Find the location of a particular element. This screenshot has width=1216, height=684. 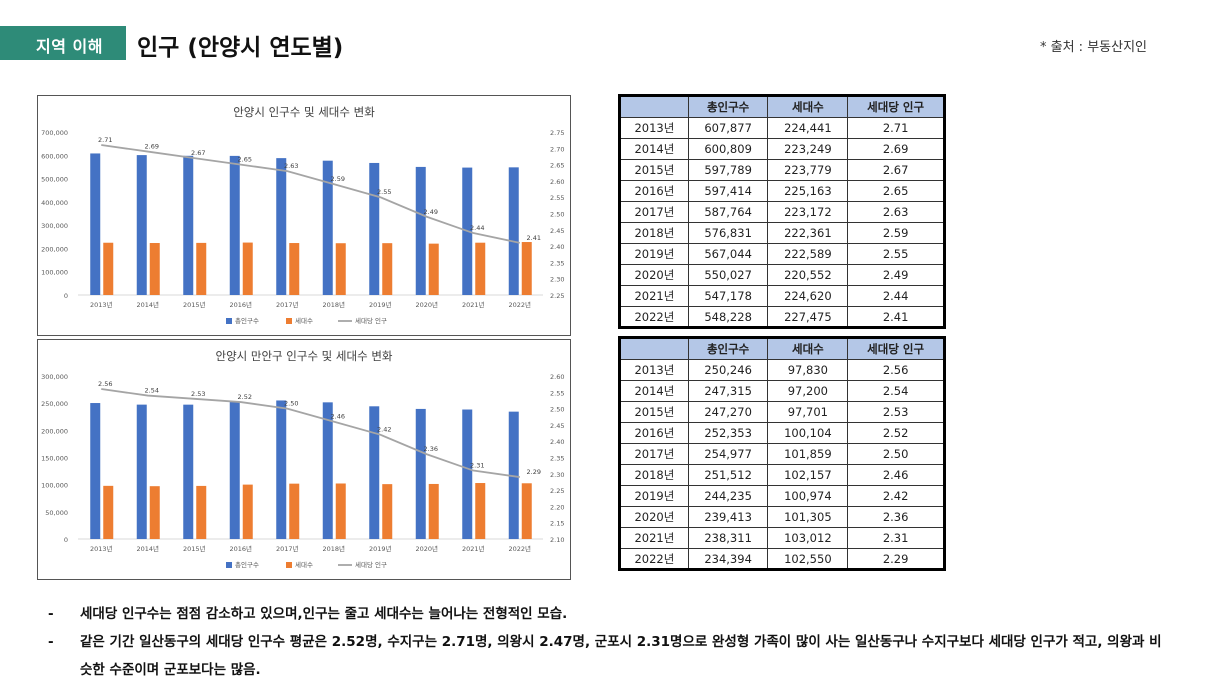

table-cell: 607,877 is located at coordinates (728, 128).